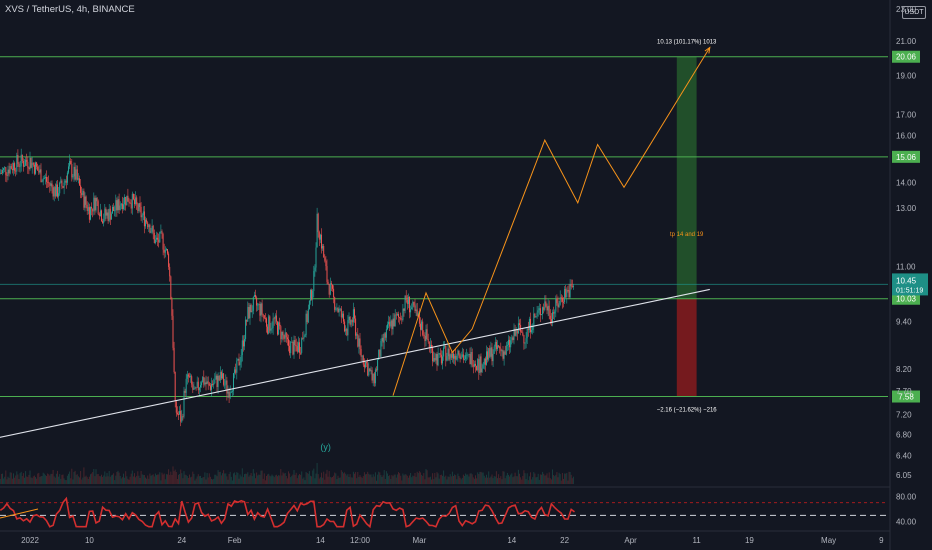 This screenshot has width=932, height=550. I want to click on time-tick-label: 14, so click(320, 540).